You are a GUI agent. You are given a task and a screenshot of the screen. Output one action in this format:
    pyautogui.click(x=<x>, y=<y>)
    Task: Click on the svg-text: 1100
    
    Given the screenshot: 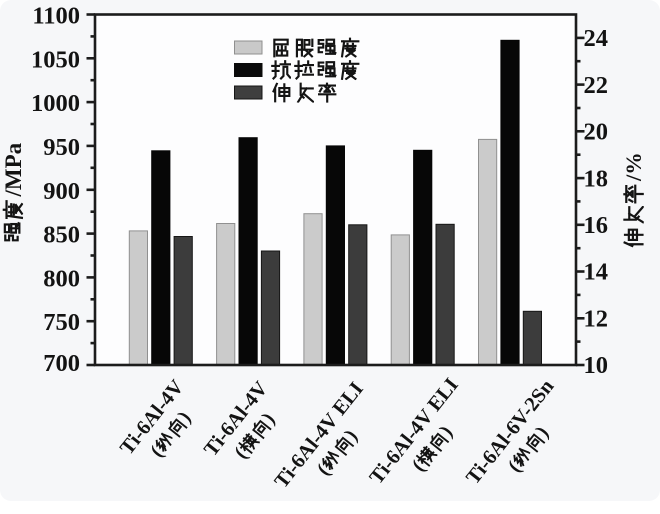 What is the action you would take?
    pyautogui.click(x=56, y=16)
    